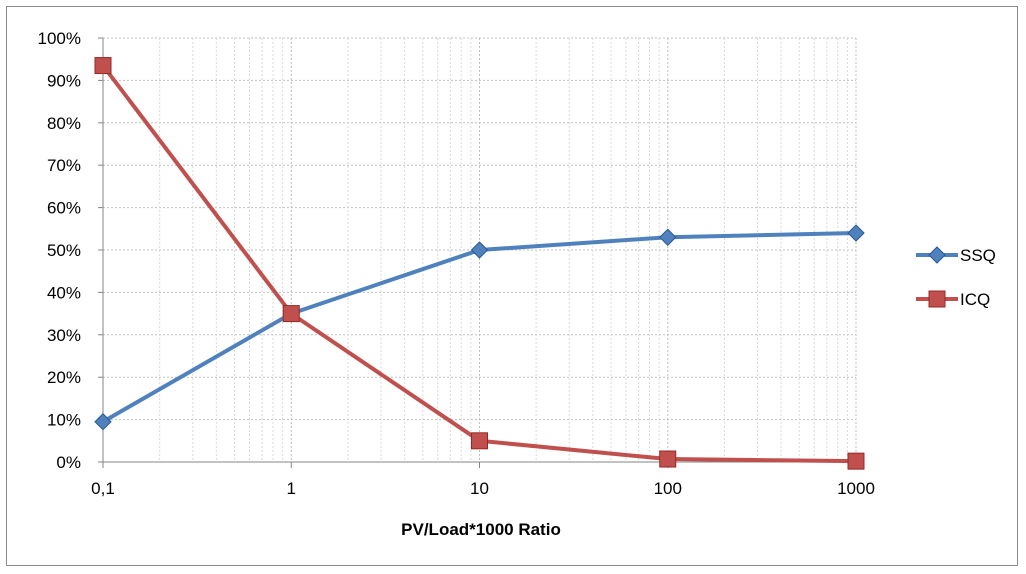 The height and width of the screenshot is (574, 1026). What do you see at coordinates (956, 277) in the screenshot?
I see `legend: SSQ ICQ` at bounding box center [956, 277].